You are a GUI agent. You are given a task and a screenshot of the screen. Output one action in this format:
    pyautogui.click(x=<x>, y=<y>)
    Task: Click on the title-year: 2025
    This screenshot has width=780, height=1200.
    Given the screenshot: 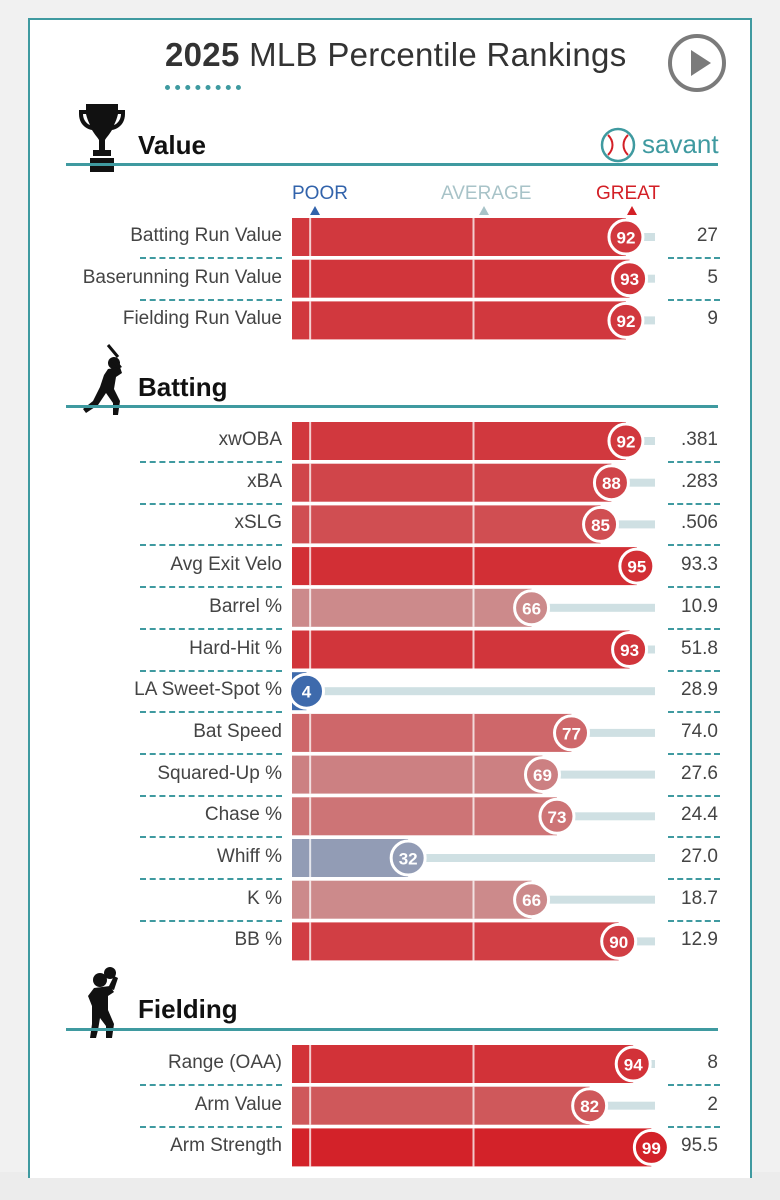 What is the action you would take?
    pyautogui.click(x=202, y=54)
    